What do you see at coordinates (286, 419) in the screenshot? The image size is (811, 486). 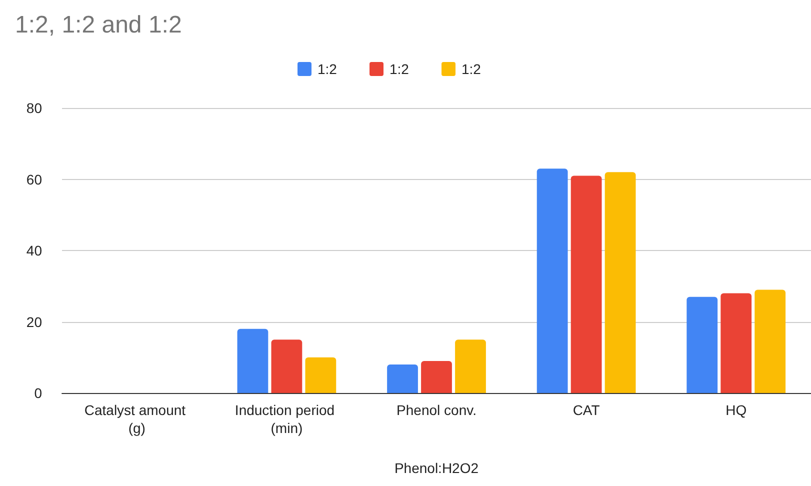 I see `x-tick-label: Induction period (min)` at bounding box center [286, 419].